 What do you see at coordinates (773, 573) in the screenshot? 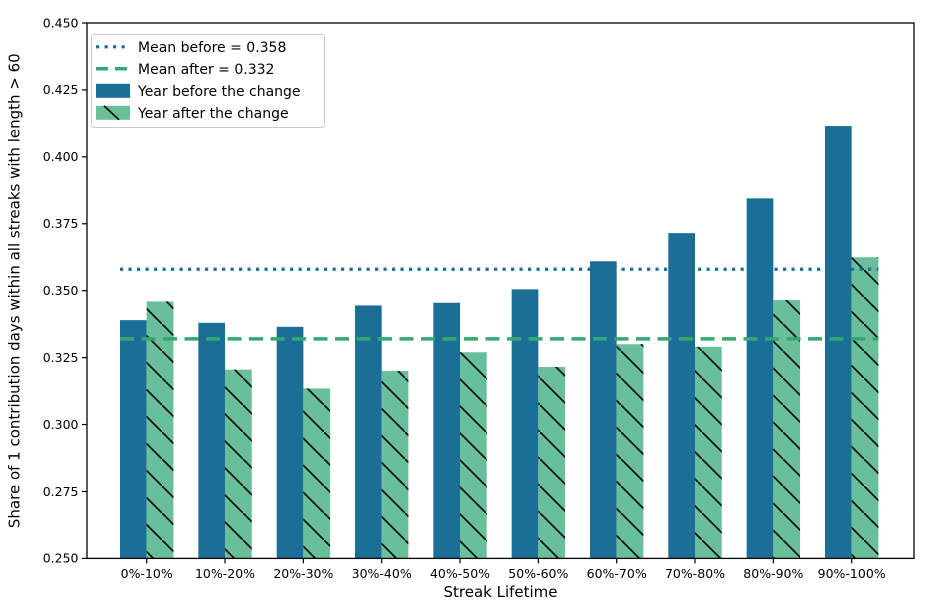
I see `x-tick-label: 80%-90%` at bounding box center [773, 573].